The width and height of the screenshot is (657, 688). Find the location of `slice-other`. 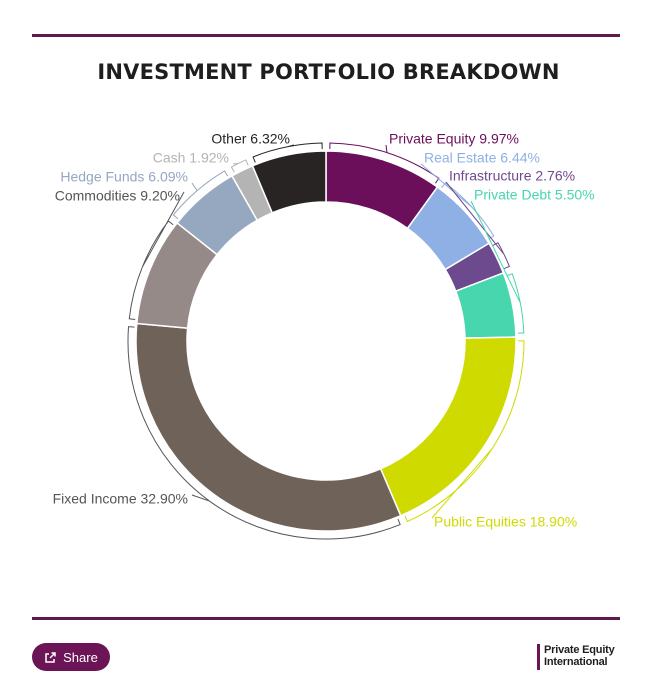

slice-other is located at coordinates (289, 182).